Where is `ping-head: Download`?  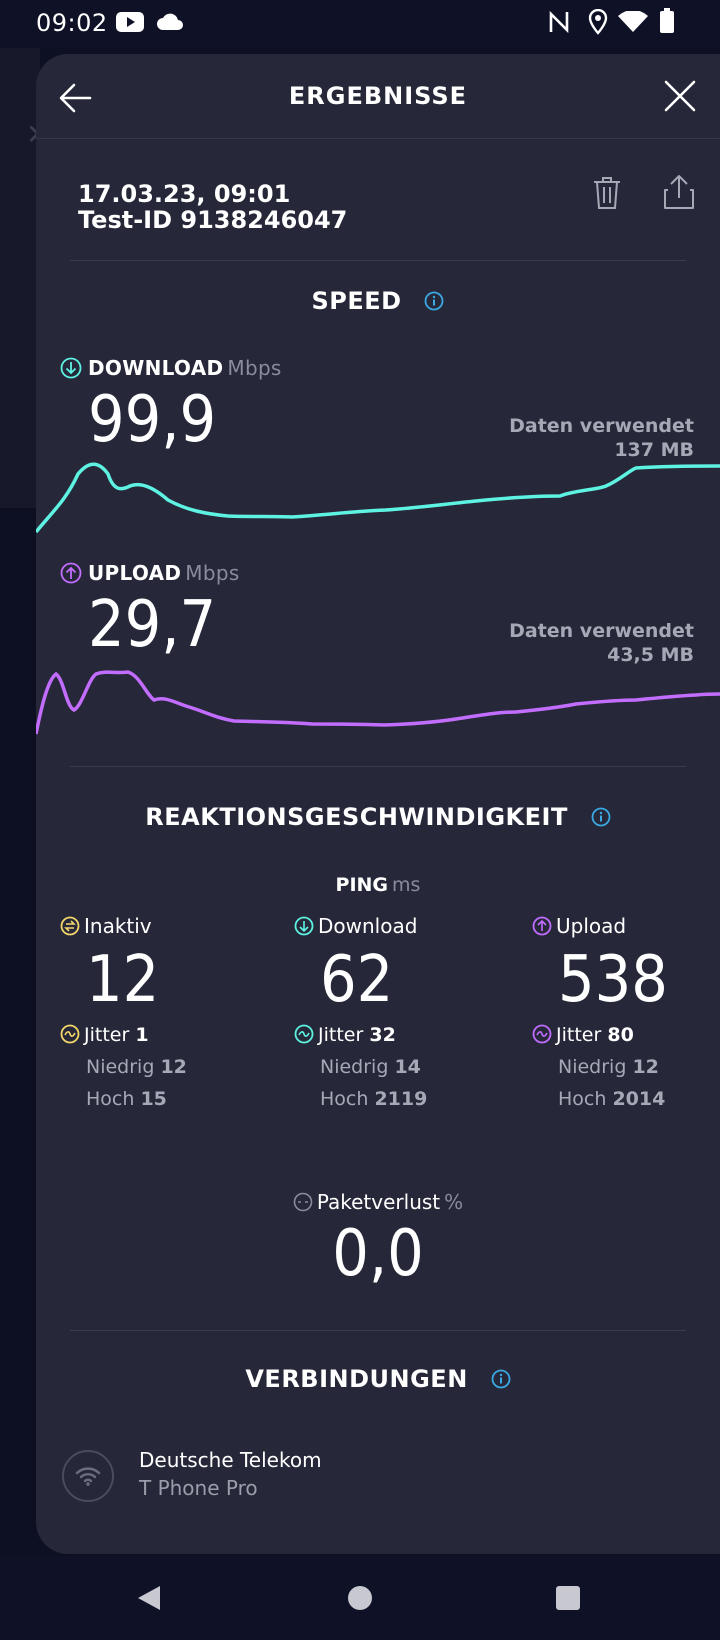
ping-head: Download is located at coordinates (360, 926).